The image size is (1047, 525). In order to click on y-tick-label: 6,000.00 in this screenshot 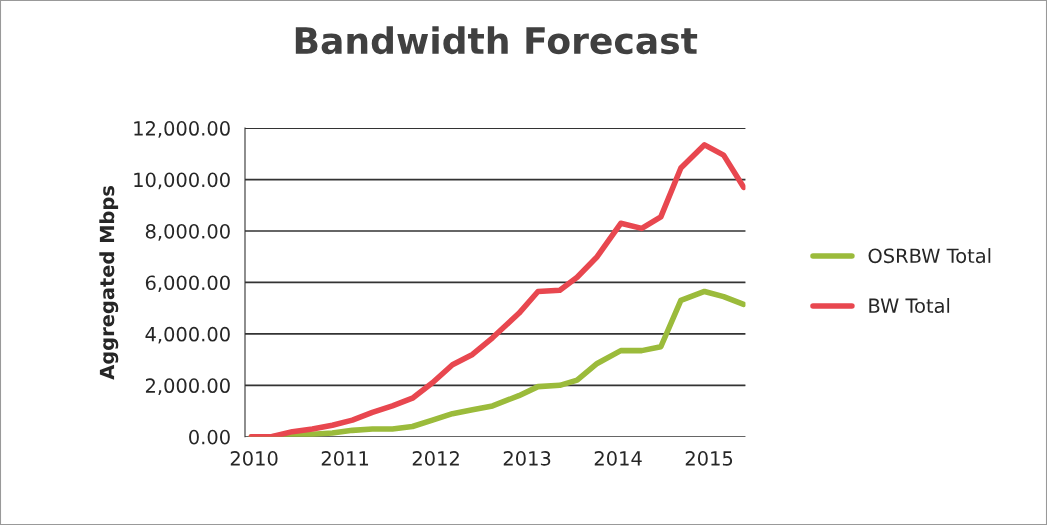, I will do `click(187, 284)`.